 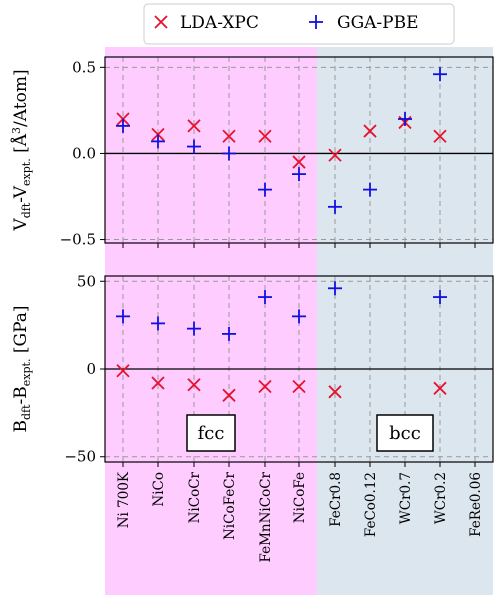 What do you see at coordinates (21, 150) in the screenshot?
I see `volume-axis-label: Vdft-Vexpt. [Å3/Atom]` at bounding box center [21, 150].